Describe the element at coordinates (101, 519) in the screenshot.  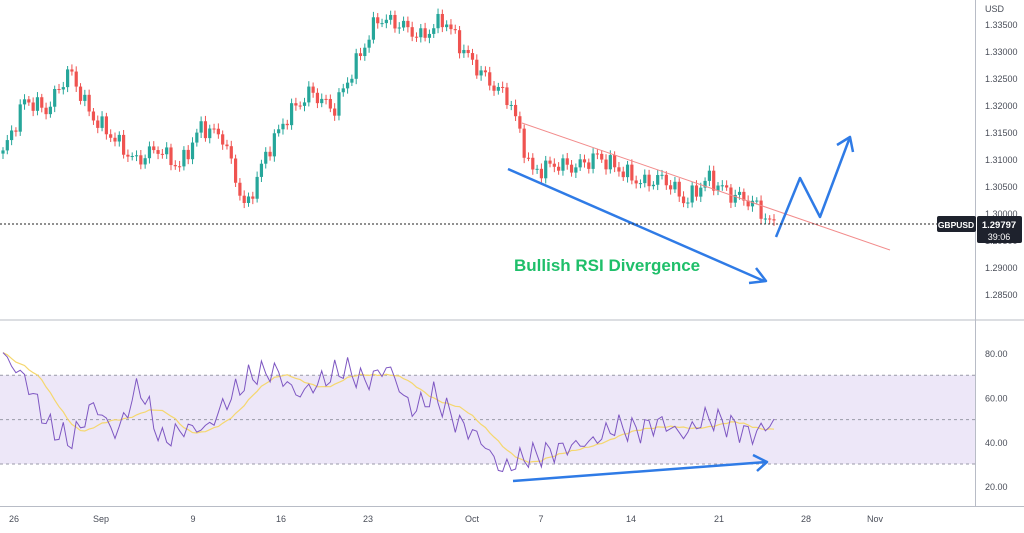
I see `time-tick-label: Sep` at that location.